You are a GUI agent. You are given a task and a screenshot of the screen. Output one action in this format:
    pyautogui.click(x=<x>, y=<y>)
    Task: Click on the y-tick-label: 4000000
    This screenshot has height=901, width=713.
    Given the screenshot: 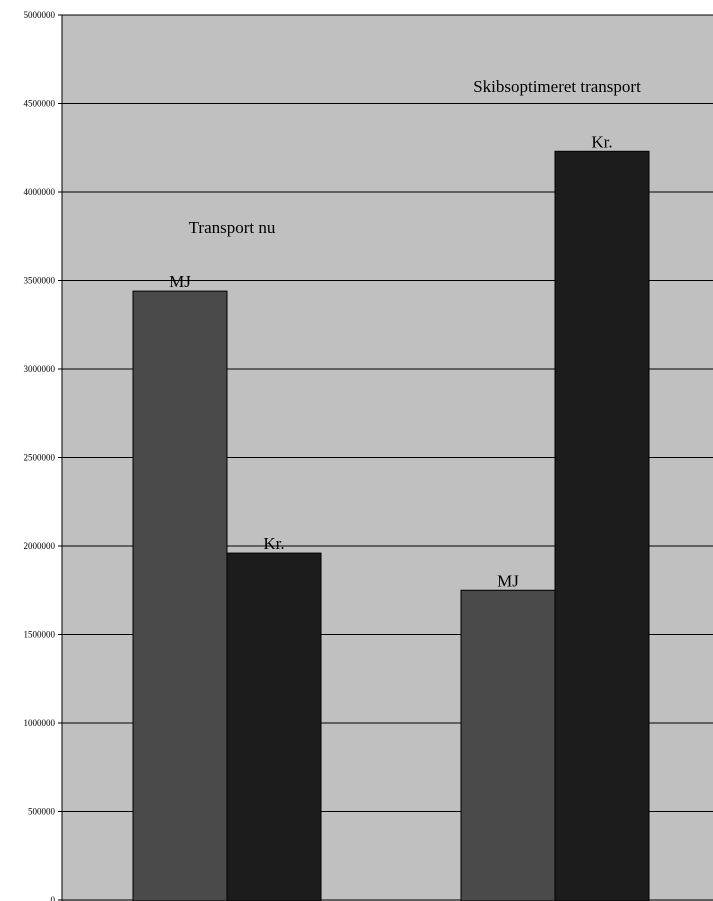 What is the action you would take?
    pyautogui.click(x=40, y=192)
    